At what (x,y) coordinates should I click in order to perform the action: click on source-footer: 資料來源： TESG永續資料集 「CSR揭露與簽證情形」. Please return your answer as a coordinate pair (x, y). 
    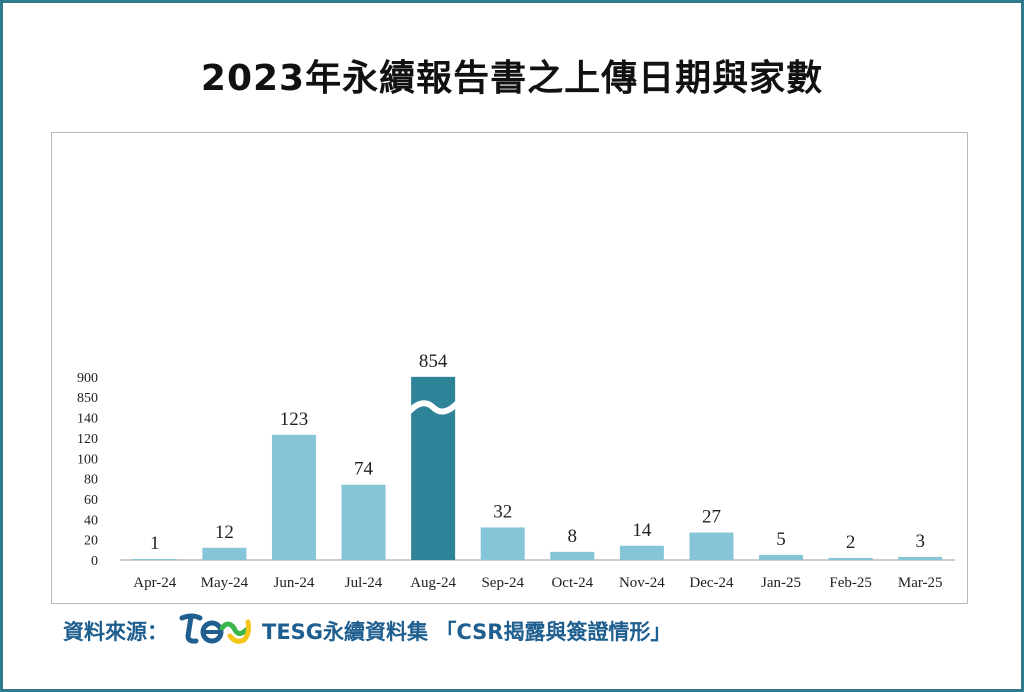
    Looking at the image, I should click on (367, 631).